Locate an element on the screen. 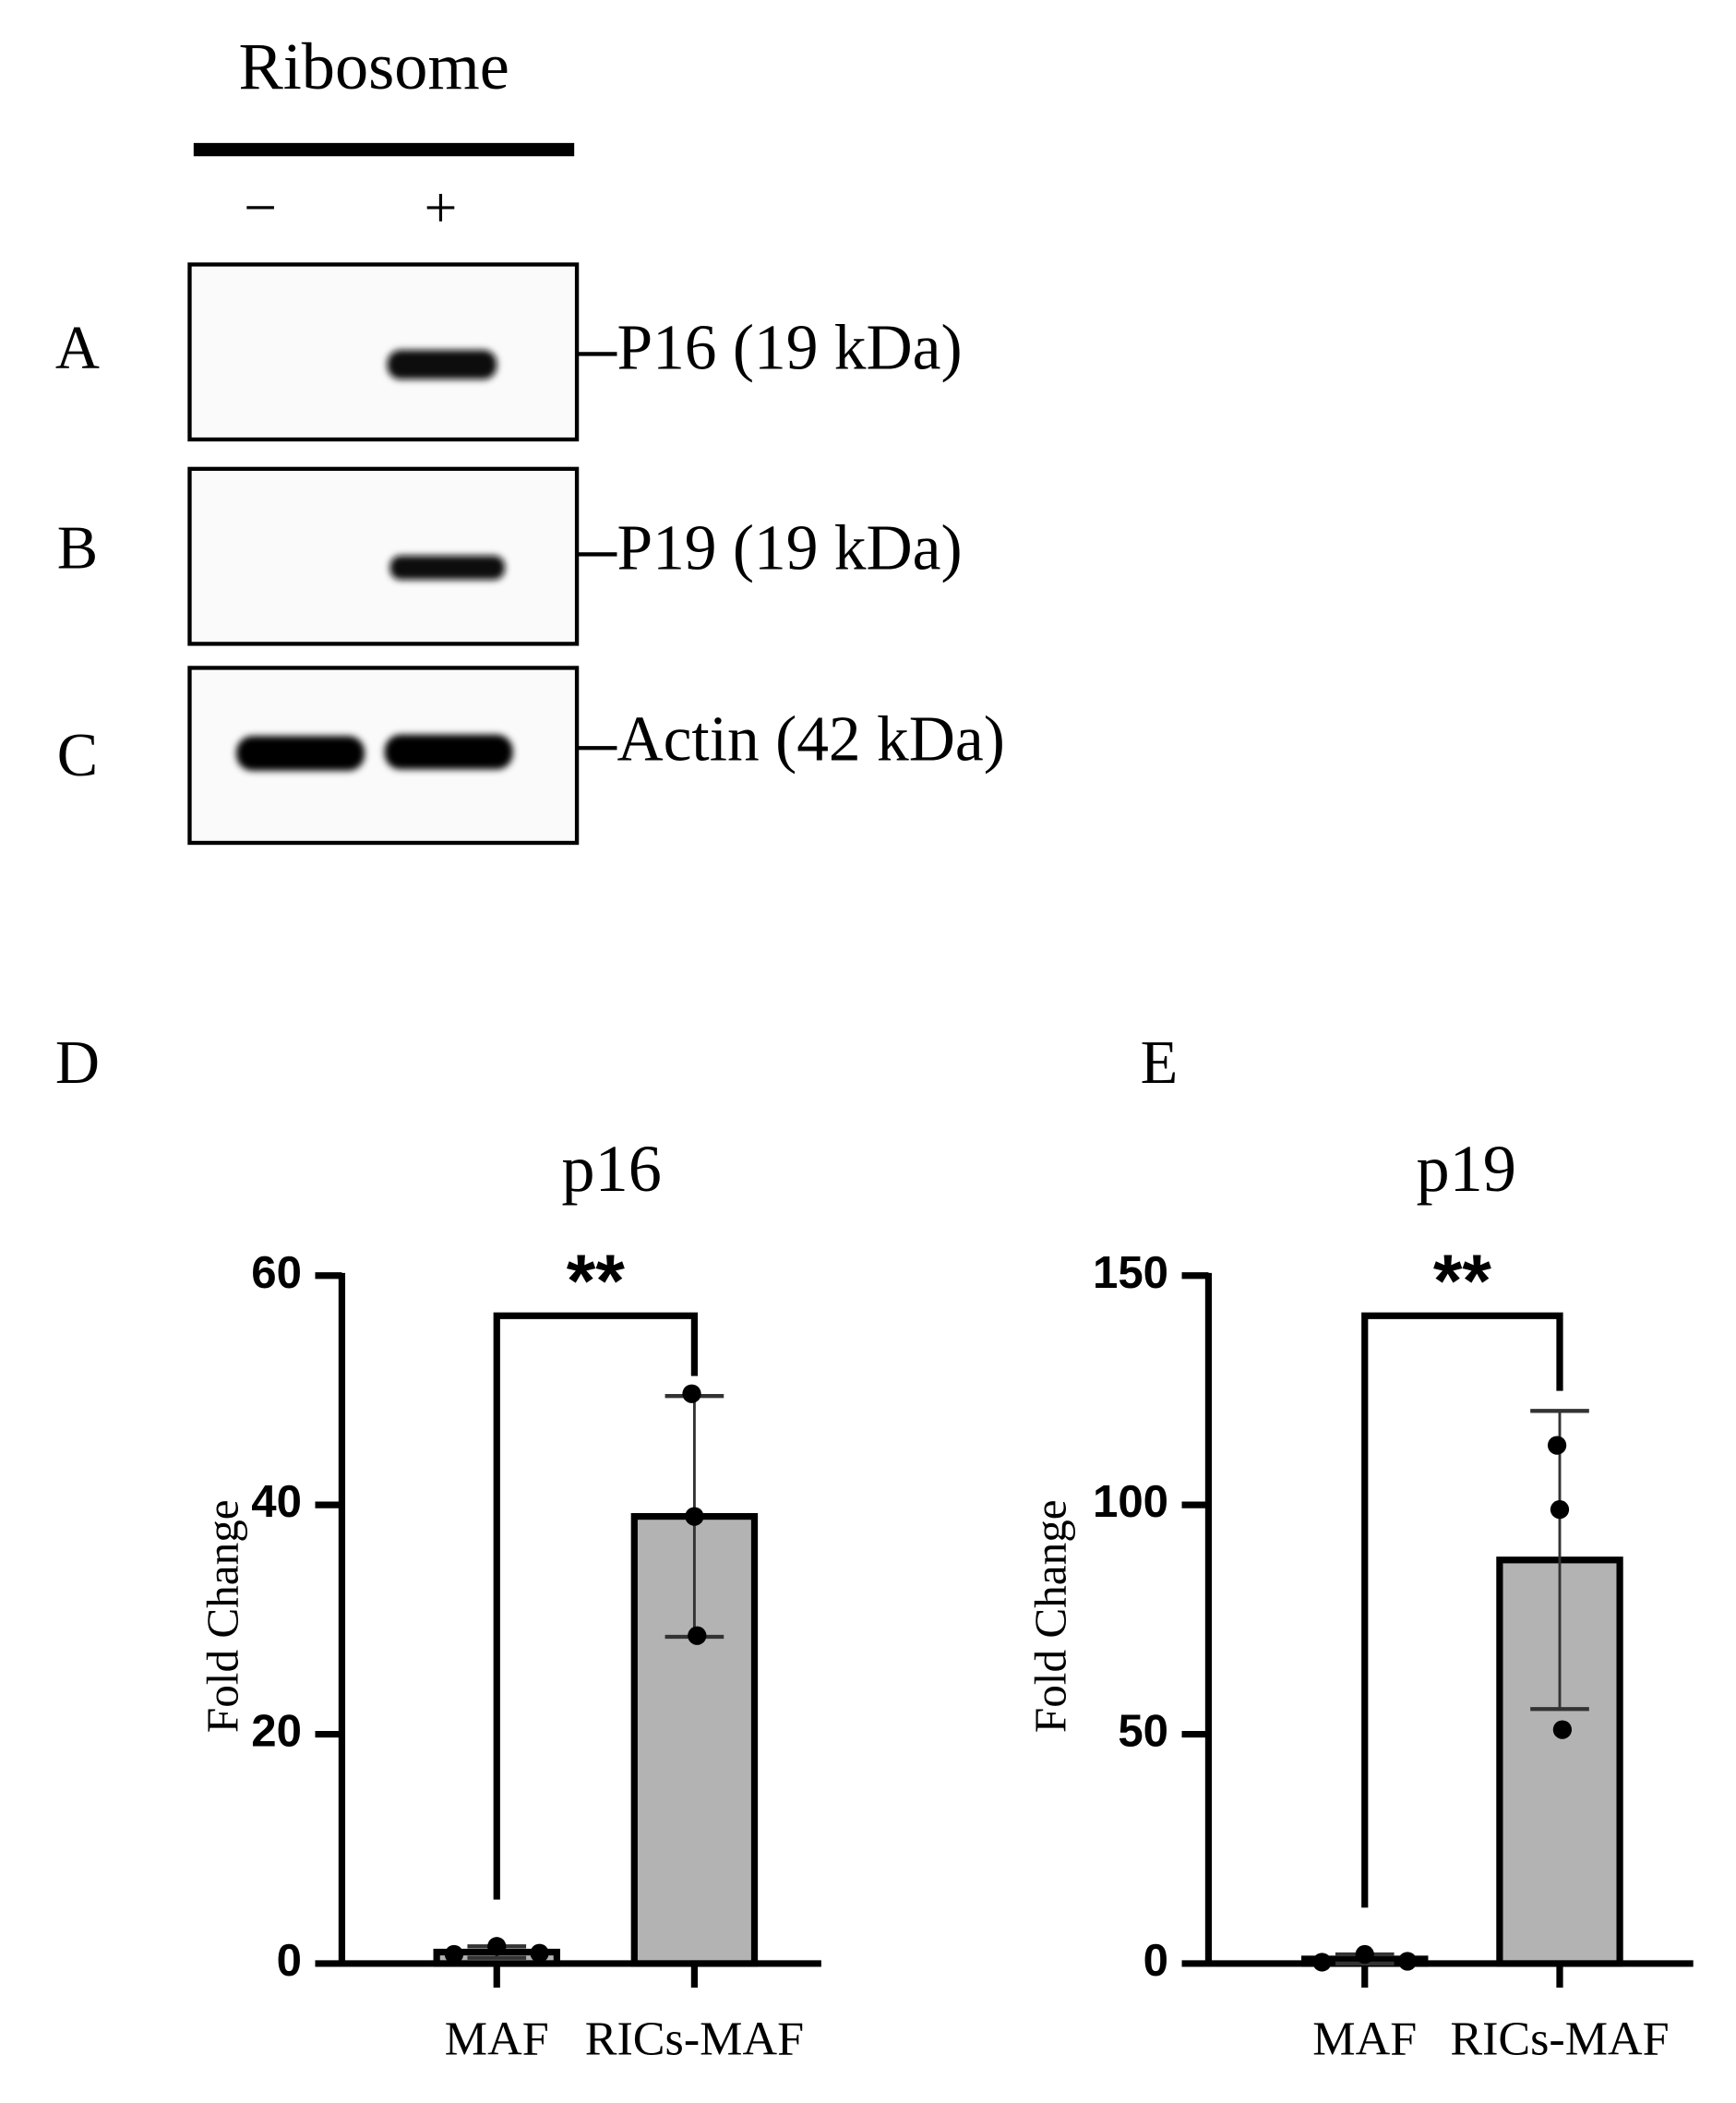  chart-title: p19 is located at coordinates (1466, 1169).